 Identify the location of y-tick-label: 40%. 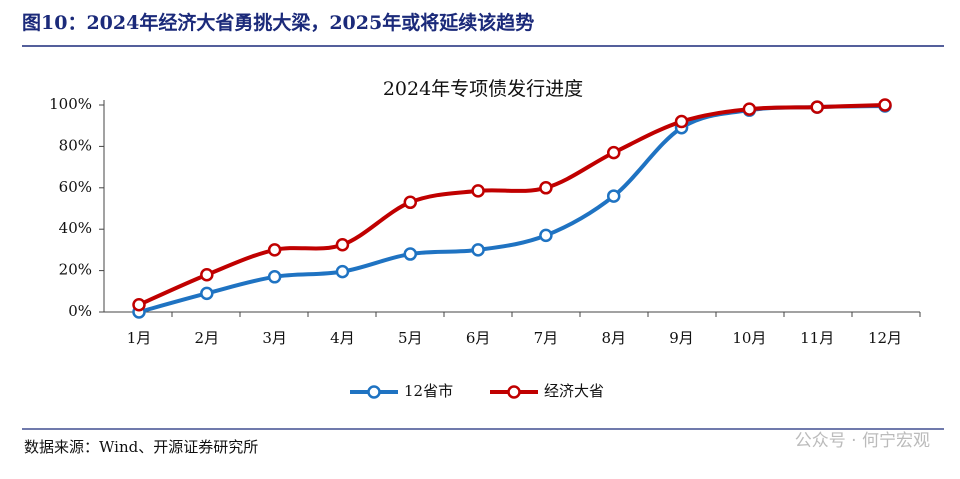
(75, 228).